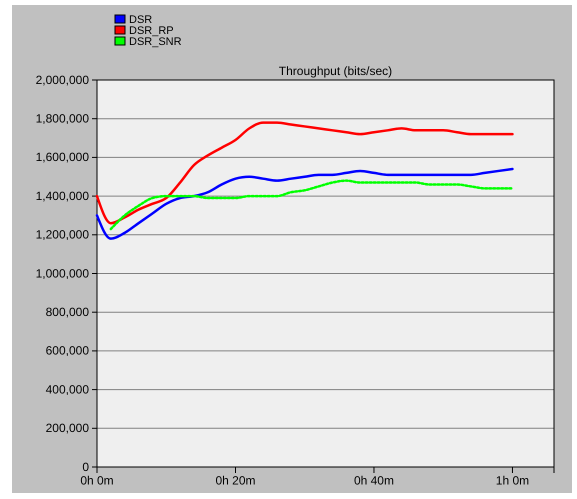 Image resolution: width=577 pixels, height=499 pixels. I want to click on y-tick-label: 0, so click(86, 467).